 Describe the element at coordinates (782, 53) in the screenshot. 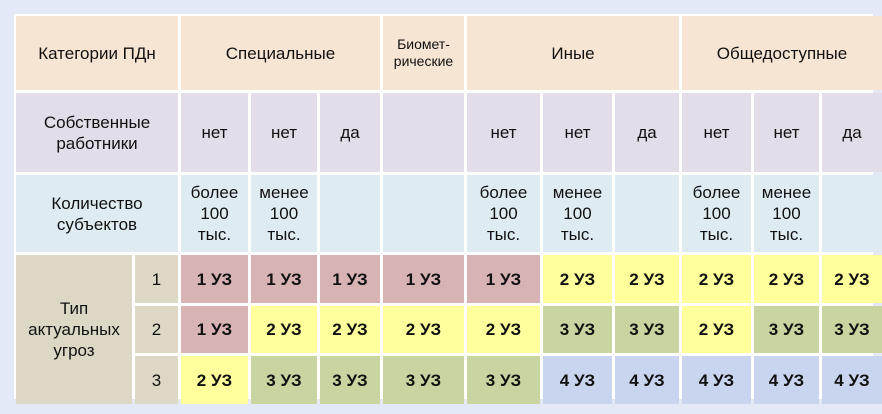

I see `category-header: Общедоступные` at that location.